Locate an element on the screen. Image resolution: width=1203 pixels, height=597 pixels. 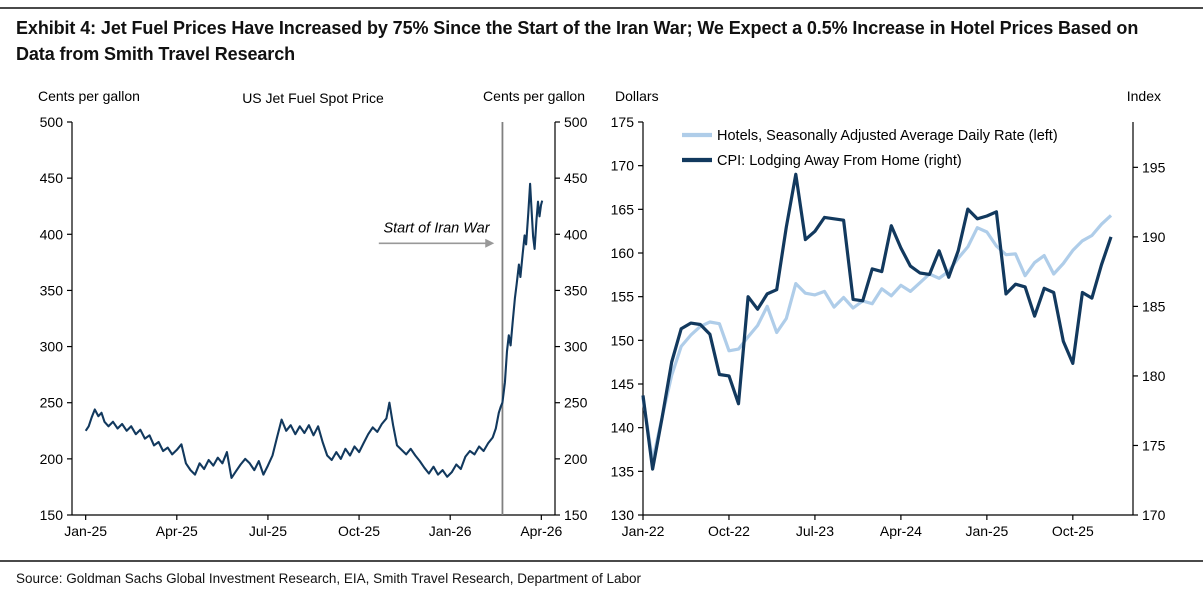
tick-label: 190 is located at coordinates (1154, 237).